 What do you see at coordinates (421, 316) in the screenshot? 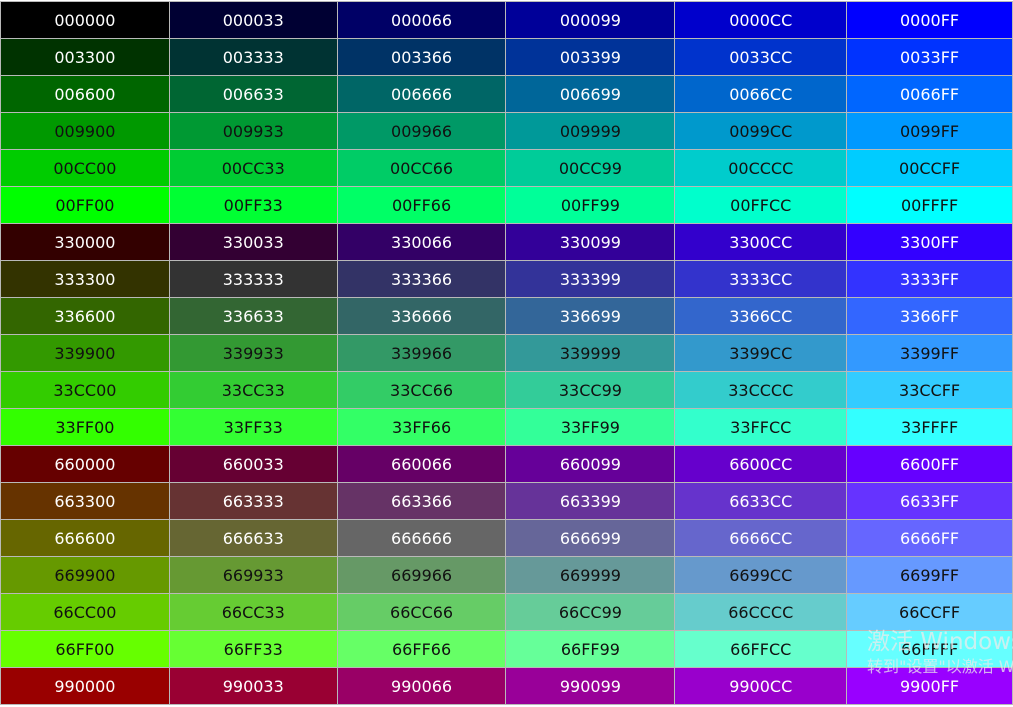
I see `color-swatch-cell: 336666` at bounding box center [421, 316].